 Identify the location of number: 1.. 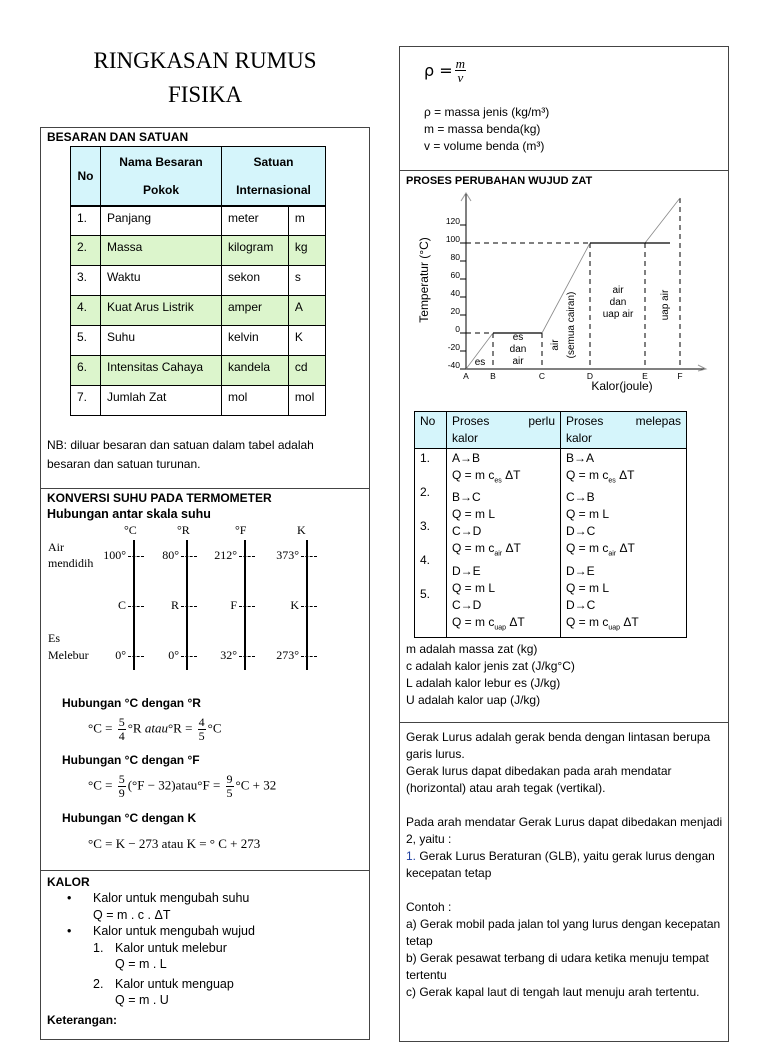
(411, 856).